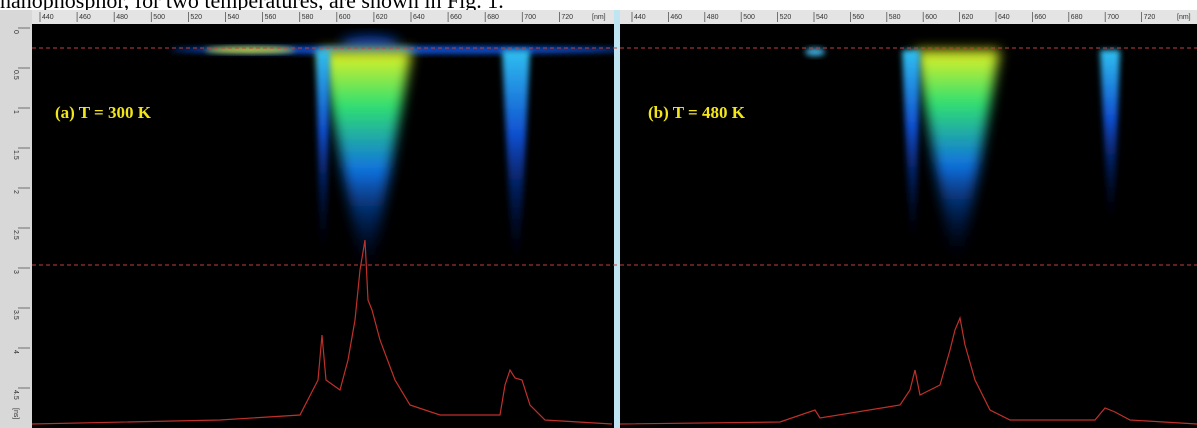 The image size is (1197, 428). Describe the element at coordinates (15, 155) in the screenshot. I see `time-tick-label: 1.5` at that location.